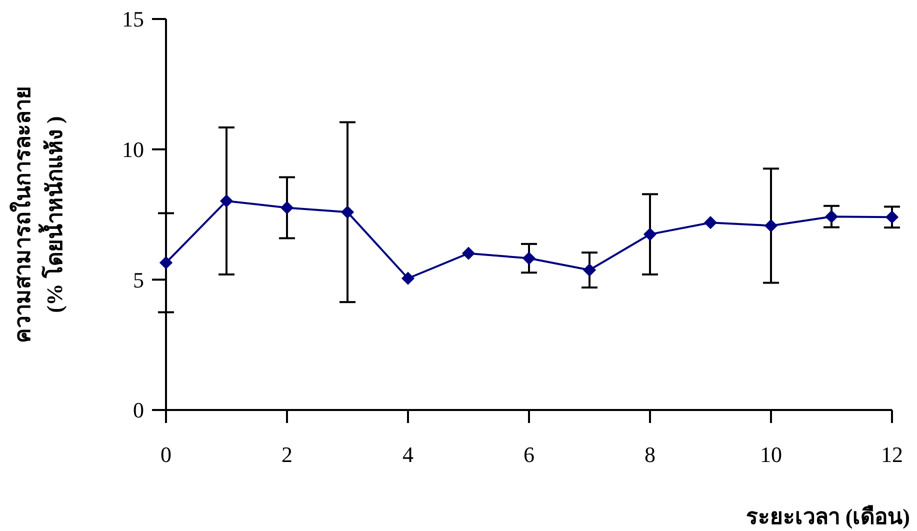  I want to click on x-tick-label: 2, so click(287, 454).